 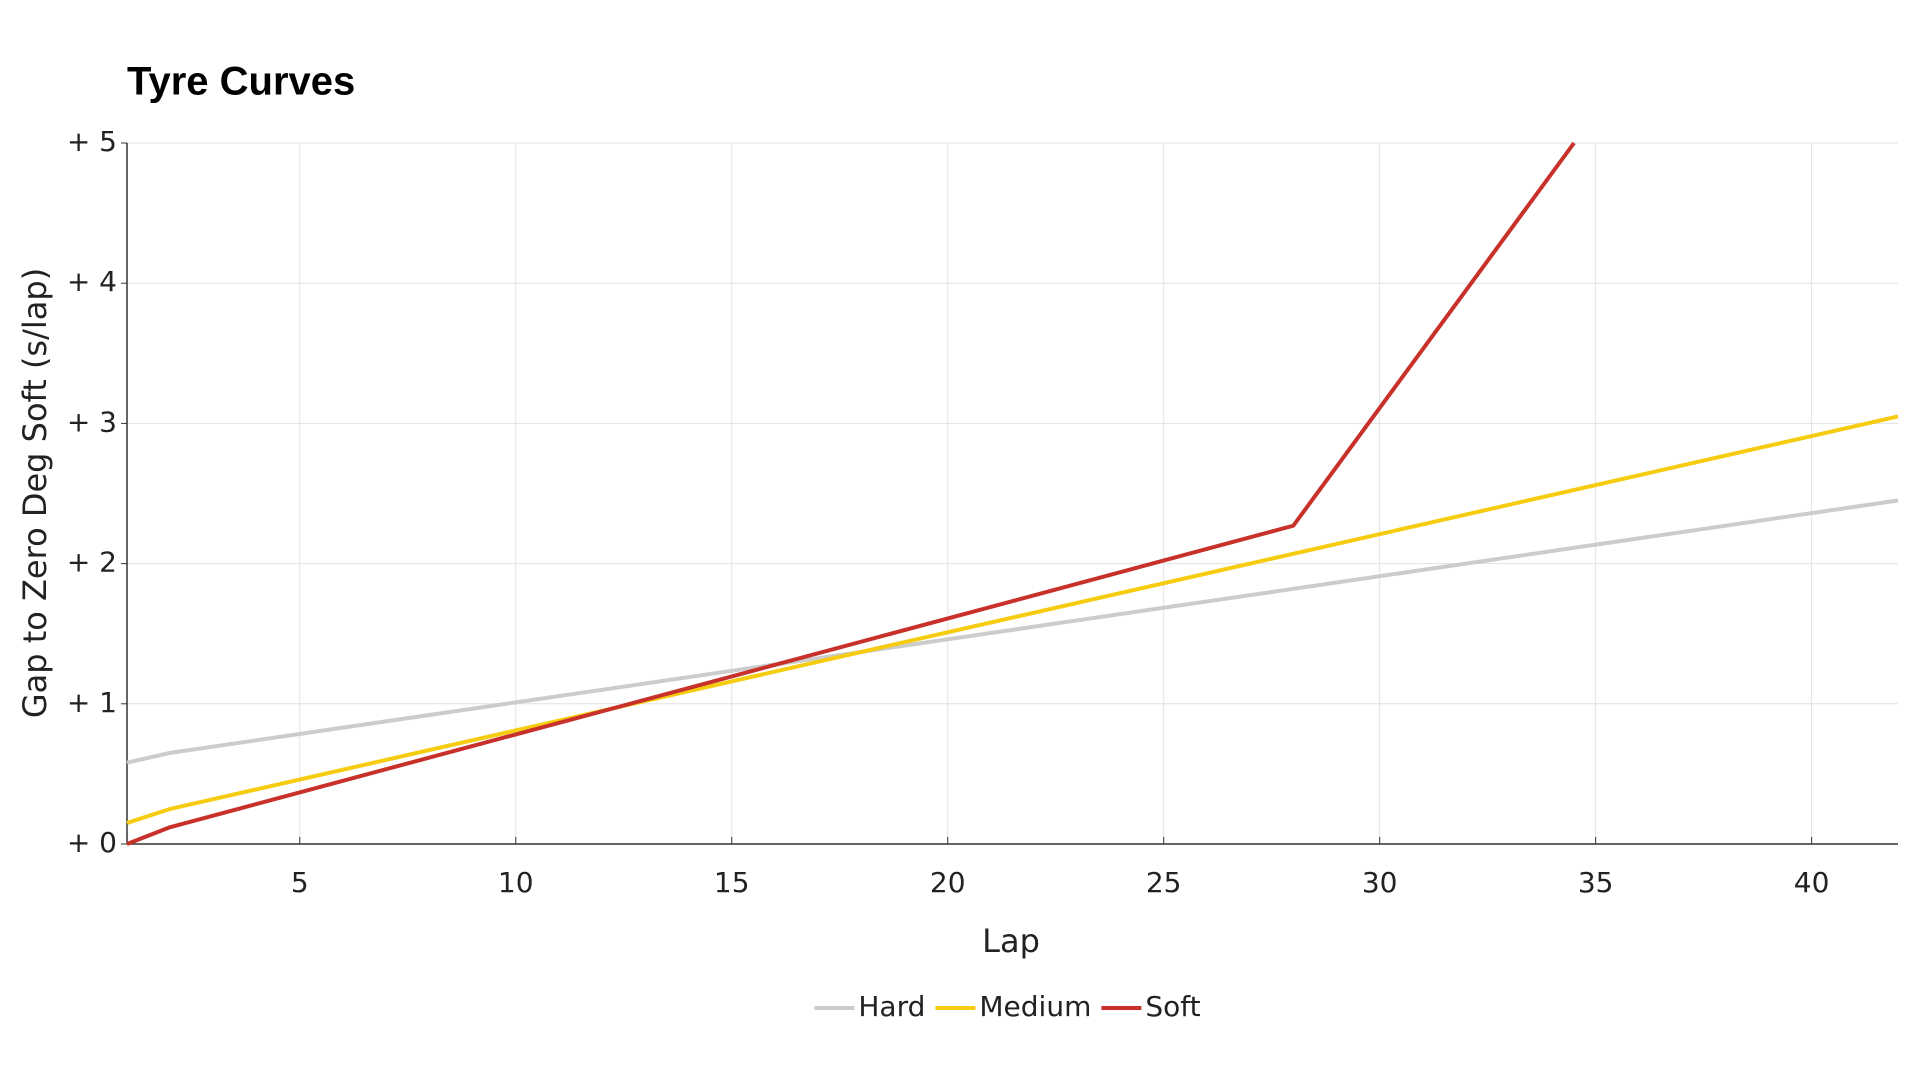 I want to click on x-tick-label: 10, so click(x=516, y=882).